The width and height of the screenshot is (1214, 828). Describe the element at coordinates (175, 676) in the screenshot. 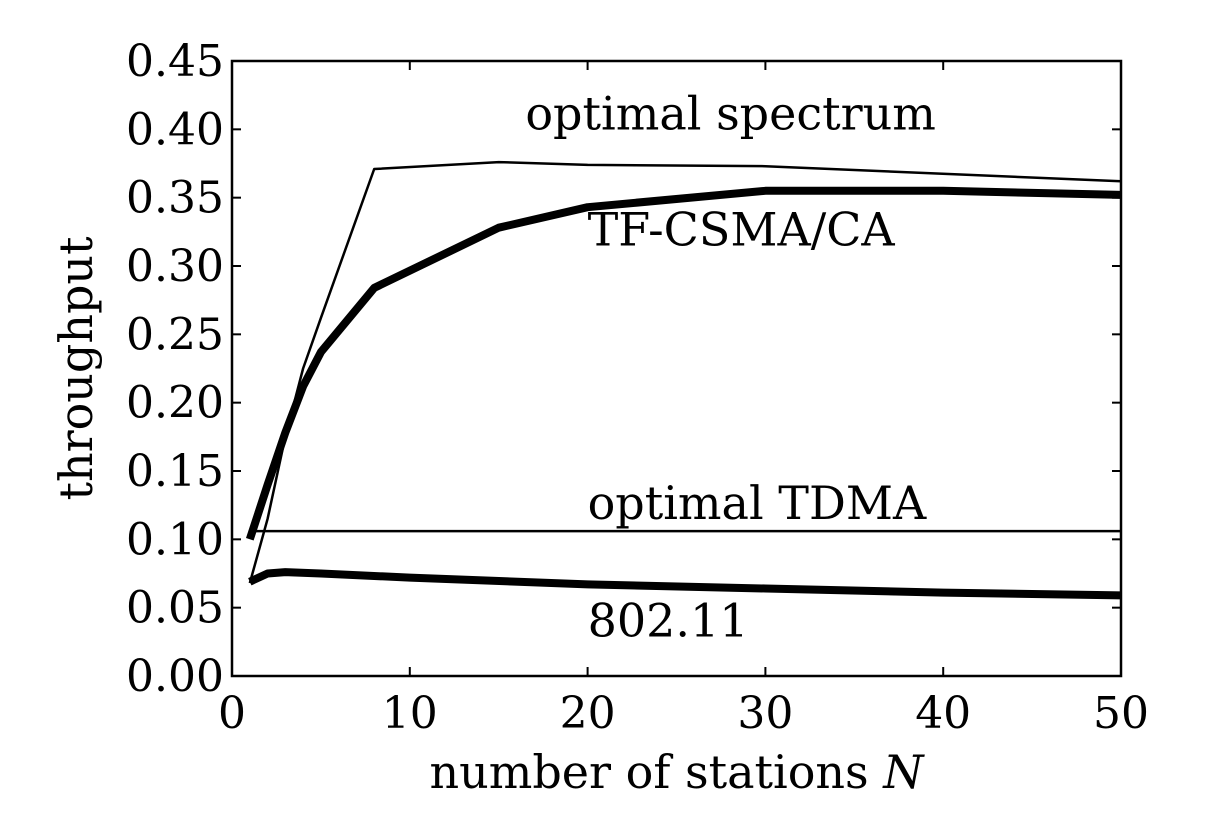

I see `y-tick-label-0: 0.00` at that location.